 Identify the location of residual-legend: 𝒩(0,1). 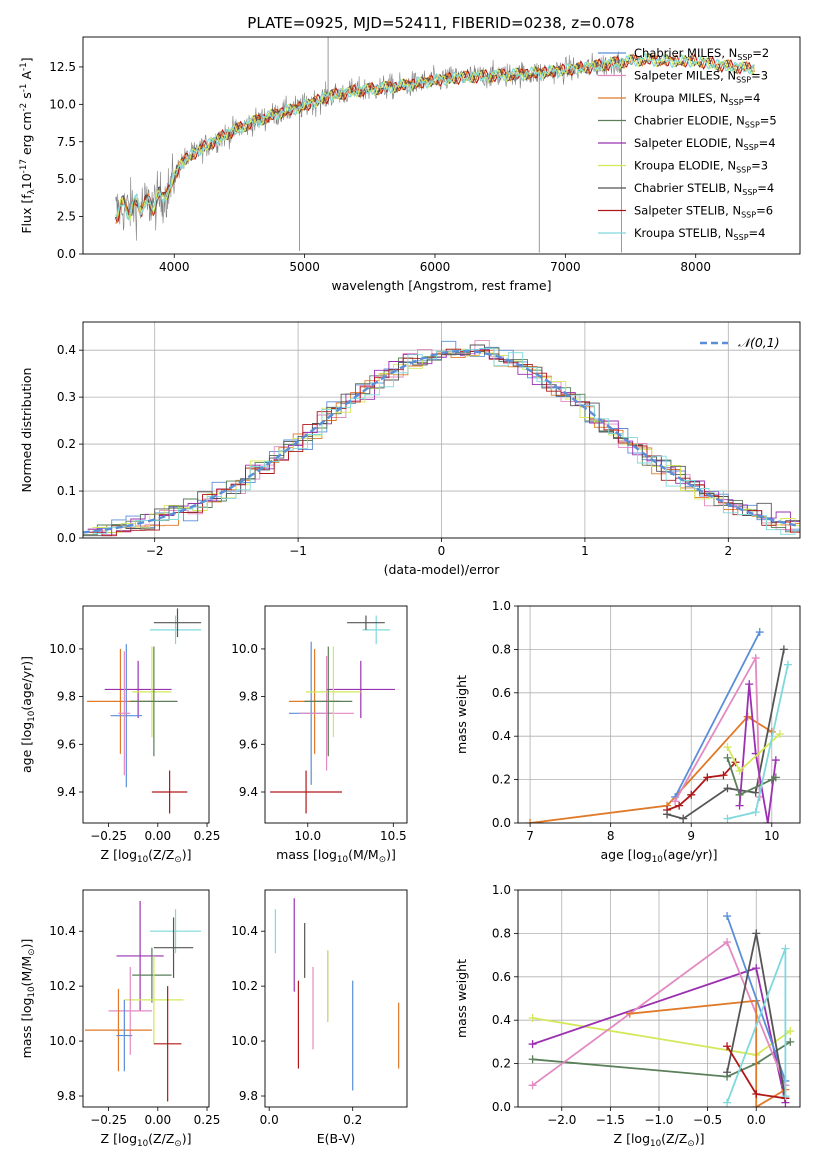
(740, 342).